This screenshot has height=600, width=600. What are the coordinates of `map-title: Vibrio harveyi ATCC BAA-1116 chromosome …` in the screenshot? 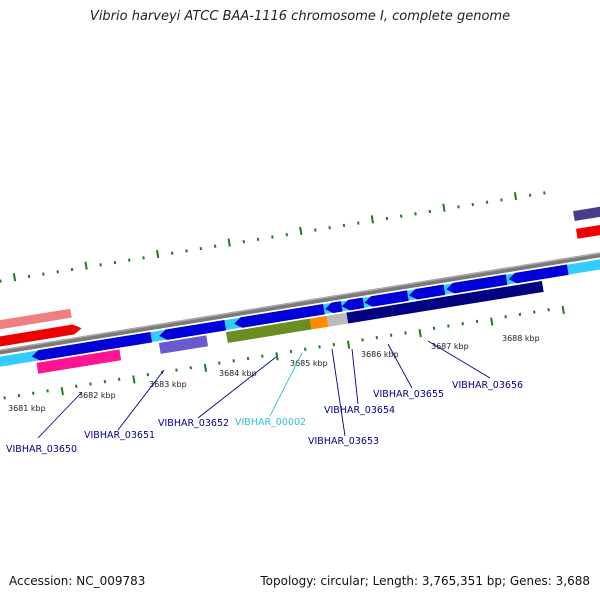 It's located at (300, 16).